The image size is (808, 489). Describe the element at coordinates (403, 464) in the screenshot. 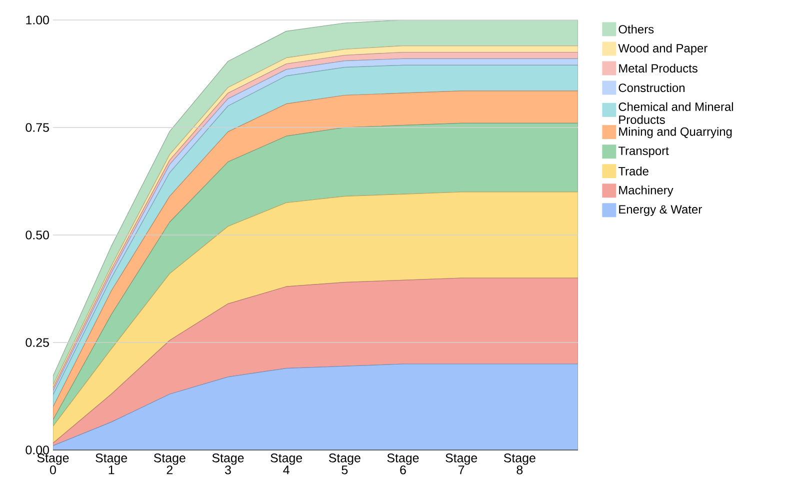

I see `x-tick-label: Stage 6` at that location.